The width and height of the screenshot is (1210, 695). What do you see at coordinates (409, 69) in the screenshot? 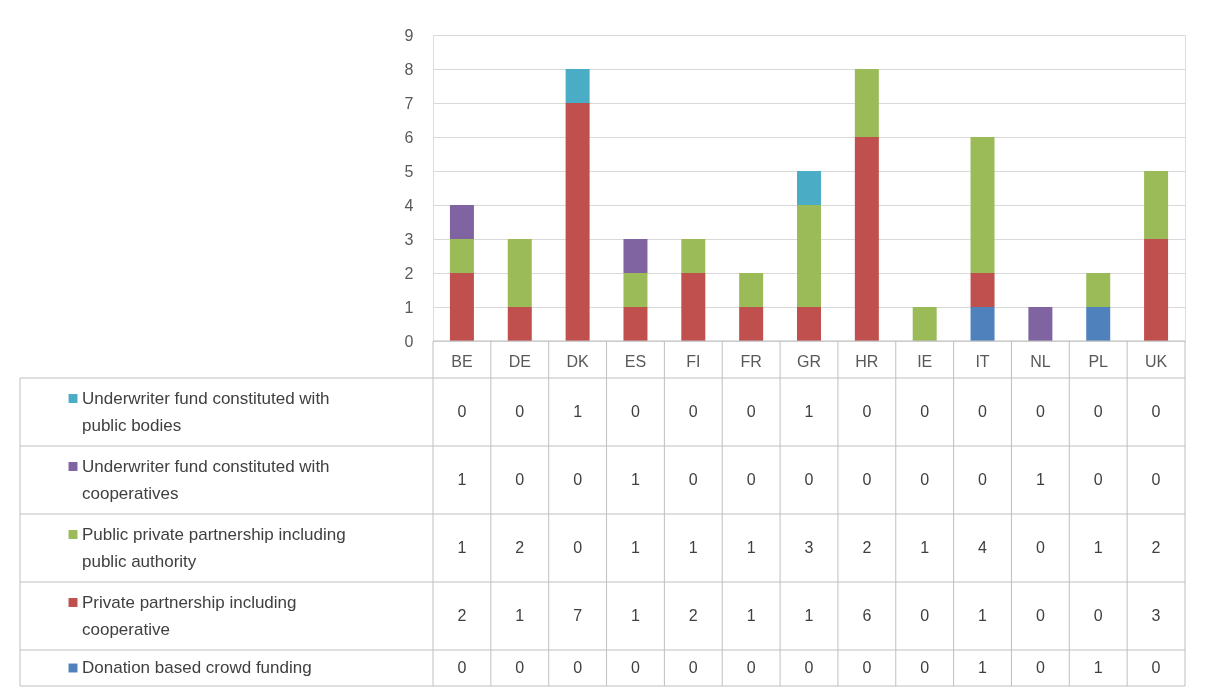
I see `y-tick-label: 8` at bounding box center [409, 69].